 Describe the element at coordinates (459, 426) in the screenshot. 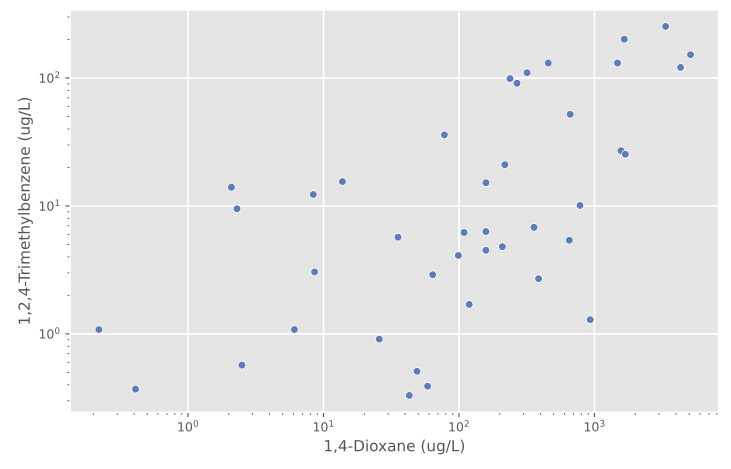

I see `x-tick-label: 10$^{2}$` at that location.